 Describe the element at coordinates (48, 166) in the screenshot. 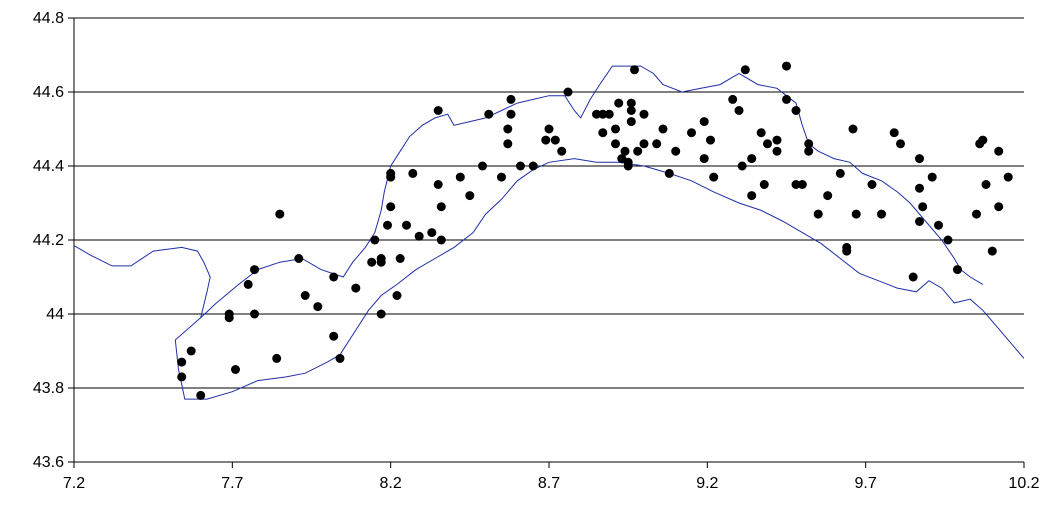

I see `y-tick-label: 44.4` at that location.